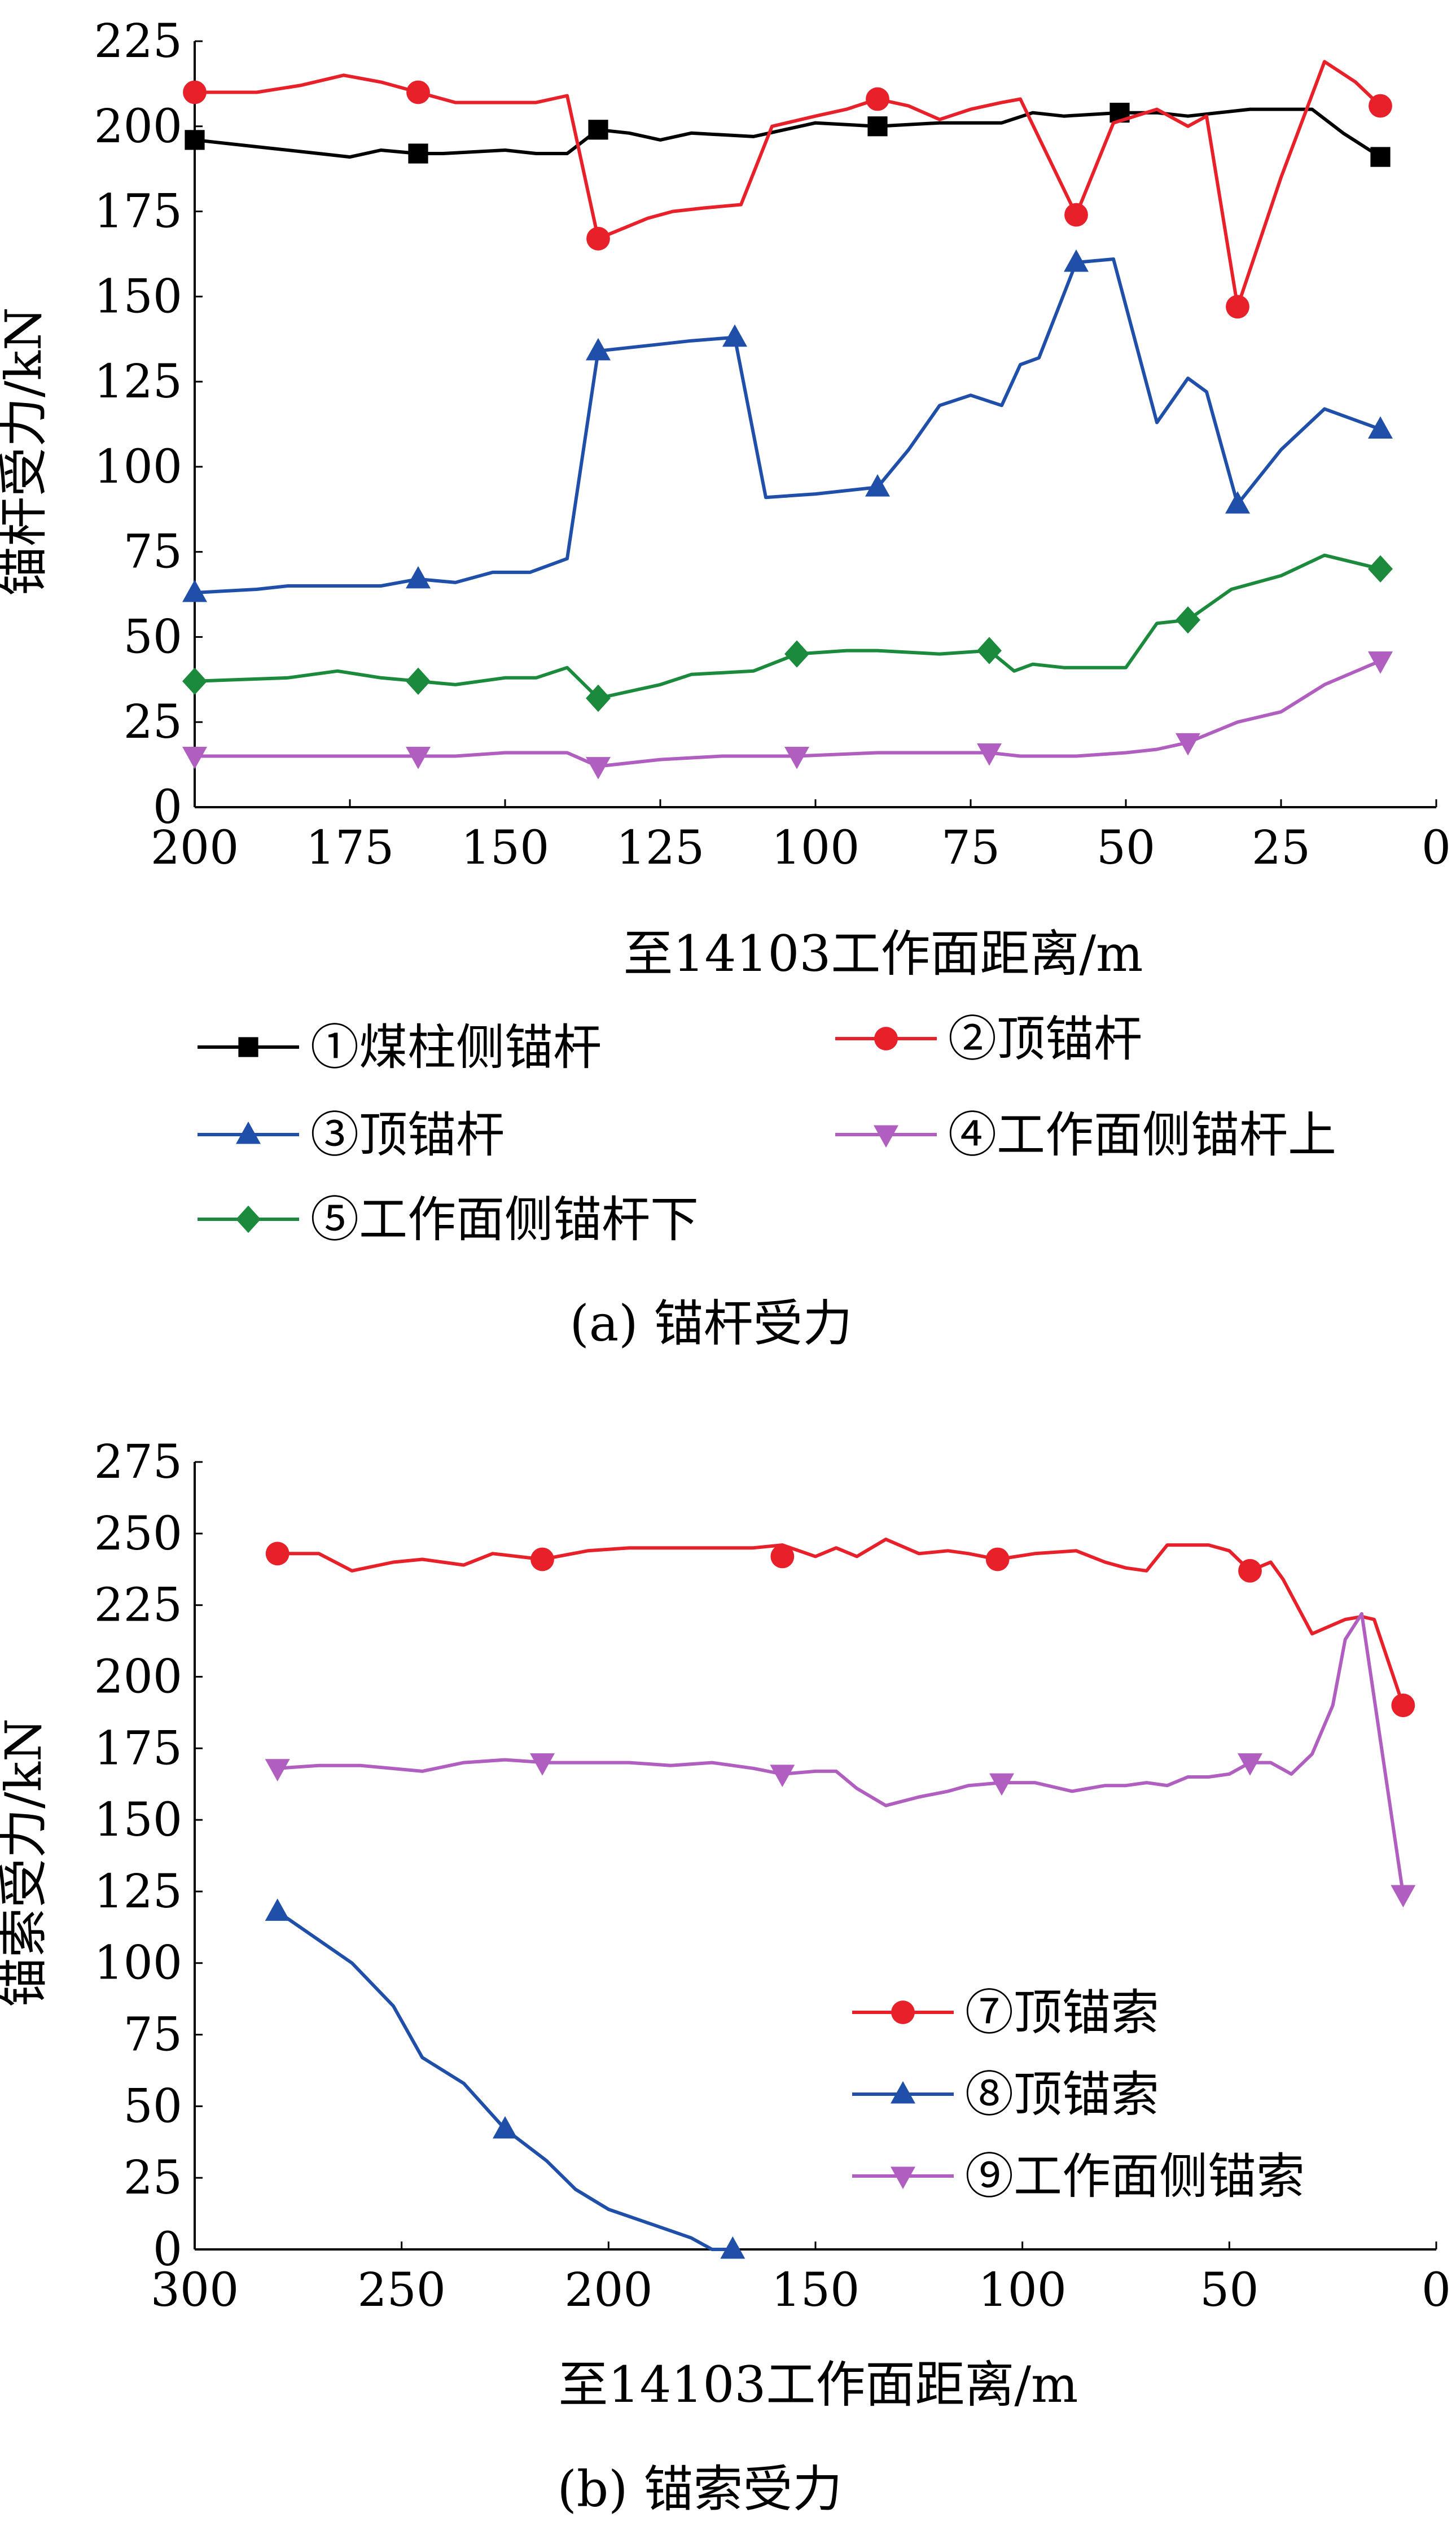  What do you see at coordinates (1281, 848) in the screenshot?
I see `x-tick-label: 25` at bounding box center [1281, 848].